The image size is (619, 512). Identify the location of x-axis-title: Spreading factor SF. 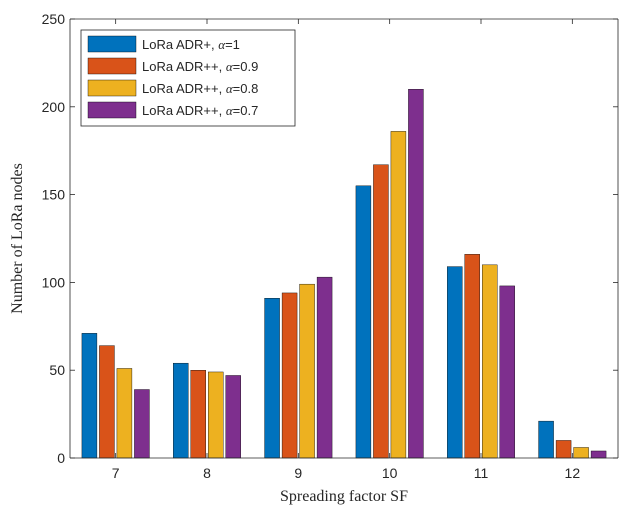
(344, 496).